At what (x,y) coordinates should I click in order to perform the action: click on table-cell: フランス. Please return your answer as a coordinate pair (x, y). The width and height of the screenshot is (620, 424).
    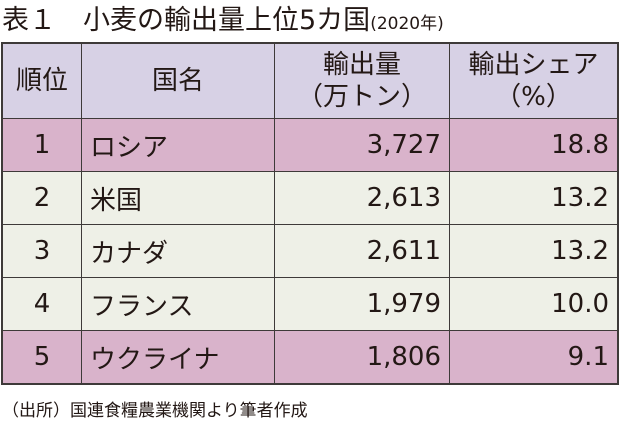
    Looking at the image, I should click on (178, 304).